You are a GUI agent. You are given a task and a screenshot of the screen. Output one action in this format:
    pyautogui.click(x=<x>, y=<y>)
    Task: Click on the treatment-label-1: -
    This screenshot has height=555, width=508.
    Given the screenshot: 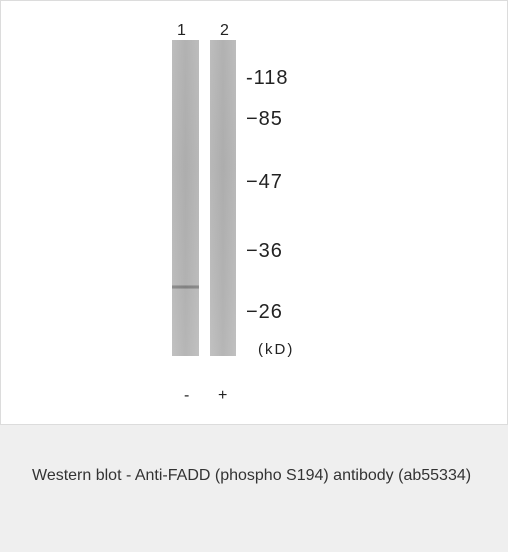 What is the action you would take?
    pyautogui.click(x=187, y=395)
    